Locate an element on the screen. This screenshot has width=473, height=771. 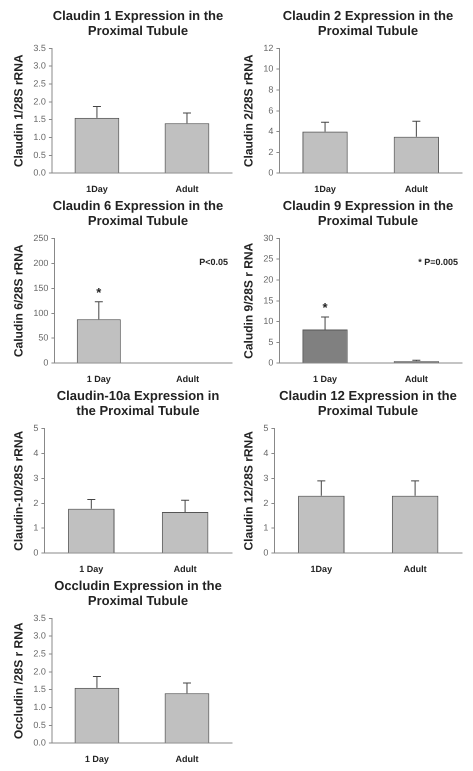
chart-title: Claudin-10a Expression in the Proximal Tubule is located at coordinates (138, 404).